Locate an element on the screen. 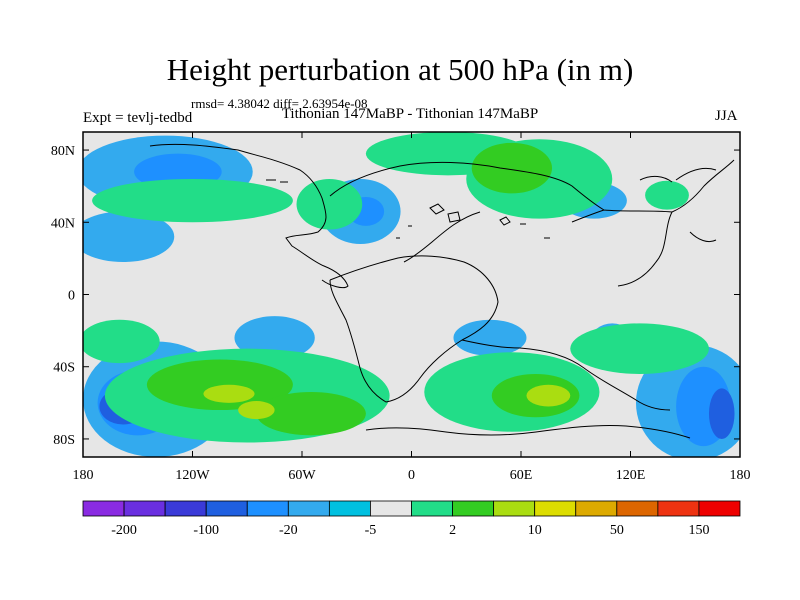  colorbar-label: -5 is located at coordinates (371, 530).